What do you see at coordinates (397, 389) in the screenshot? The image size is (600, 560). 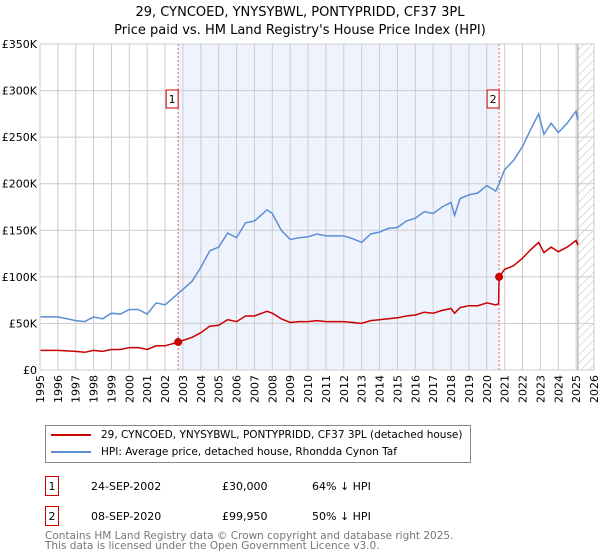 I see `x-tick-label: 2015` at bounding box center [397, 389].